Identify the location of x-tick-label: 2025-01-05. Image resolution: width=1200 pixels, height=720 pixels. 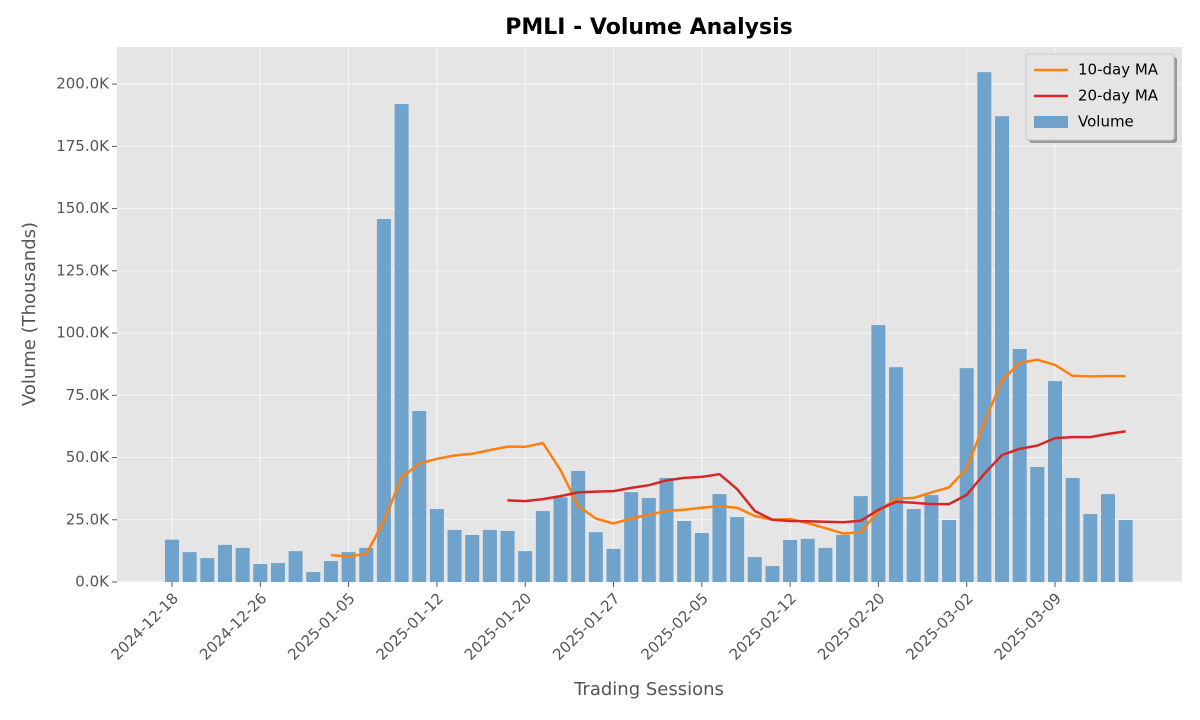
(321, 626).